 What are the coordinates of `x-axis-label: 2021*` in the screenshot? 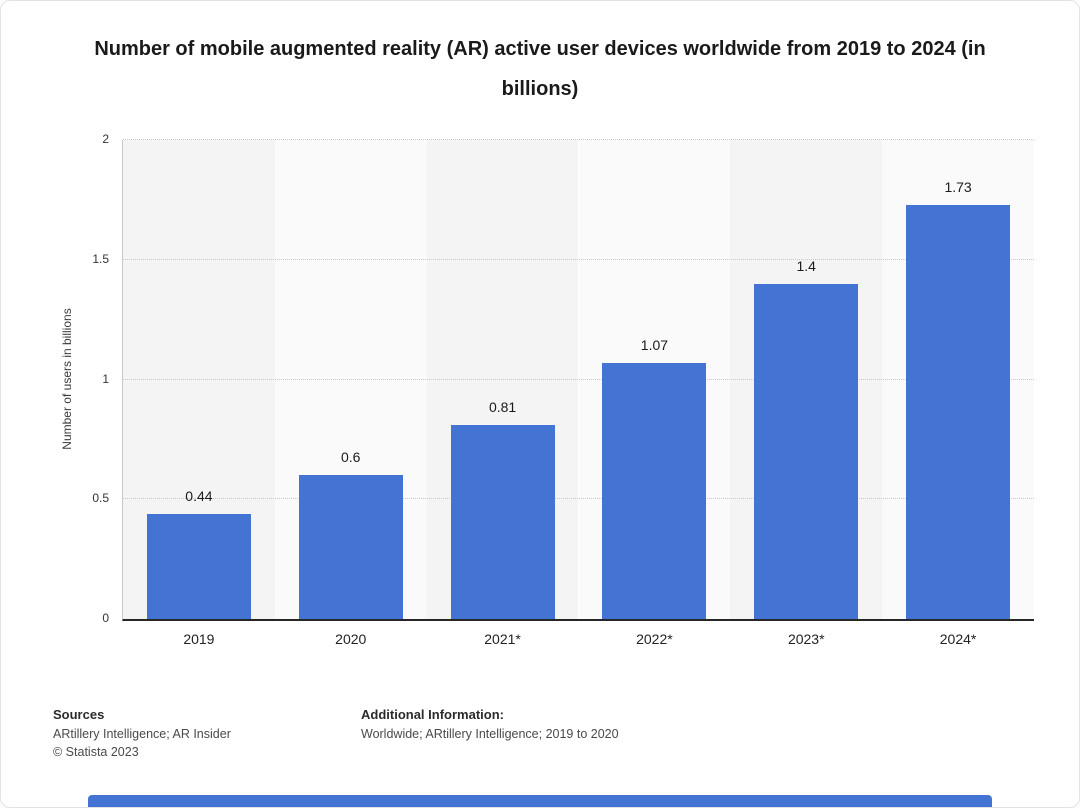 It's located at (502, 639).